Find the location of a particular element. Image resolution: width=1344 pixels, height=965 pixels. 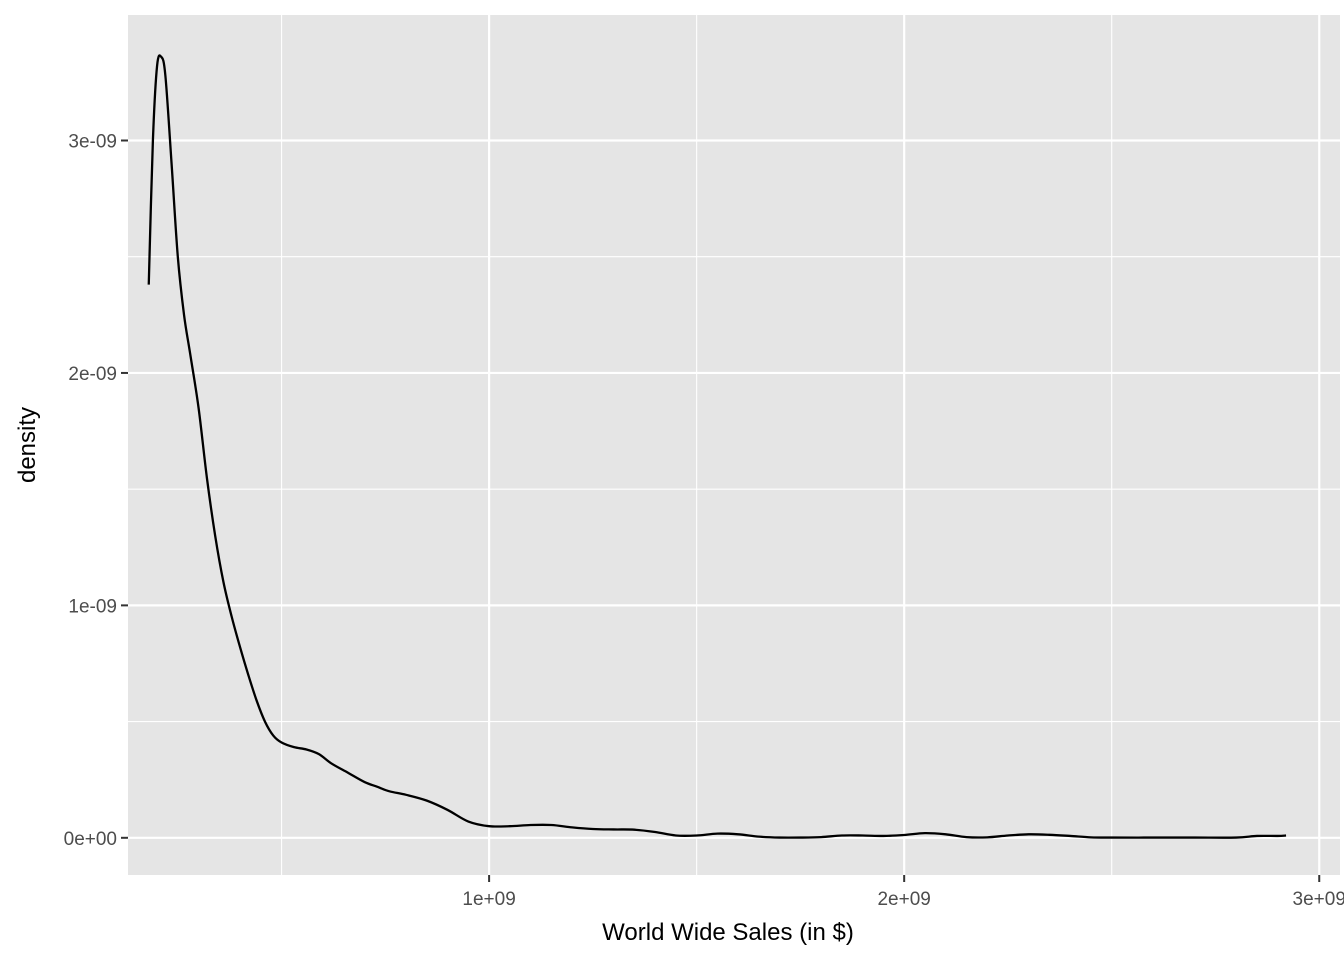

y-tick-label: 1e-09 is located at coordinates (92, 606).